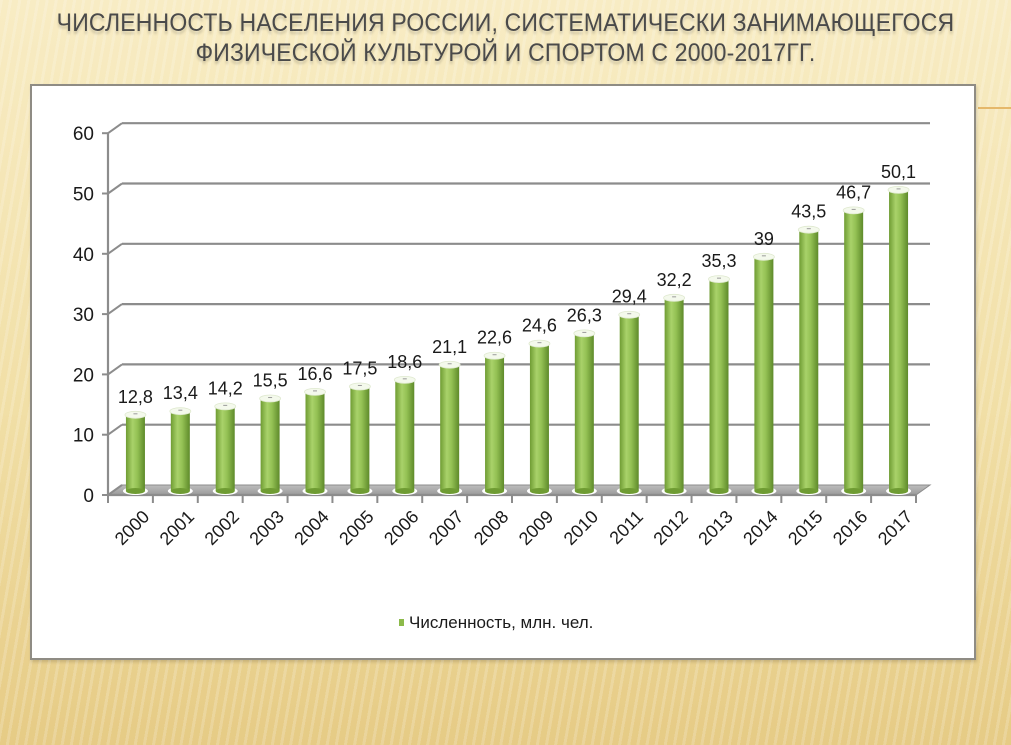 This screenshot has height=745, width=1011. What do you see at coordinates (314, 374) in the screenshot?
I see `data-label: 16,6` at bounding box center [314, 374].